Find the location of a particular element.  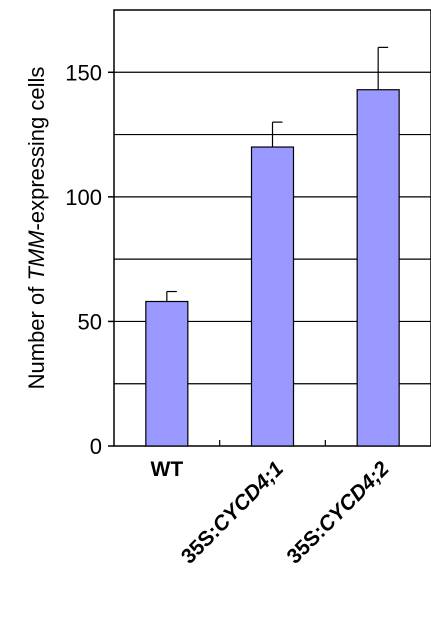

x-tick-label: 35S:CYCD4;2 is located at coordinates (338, 512).